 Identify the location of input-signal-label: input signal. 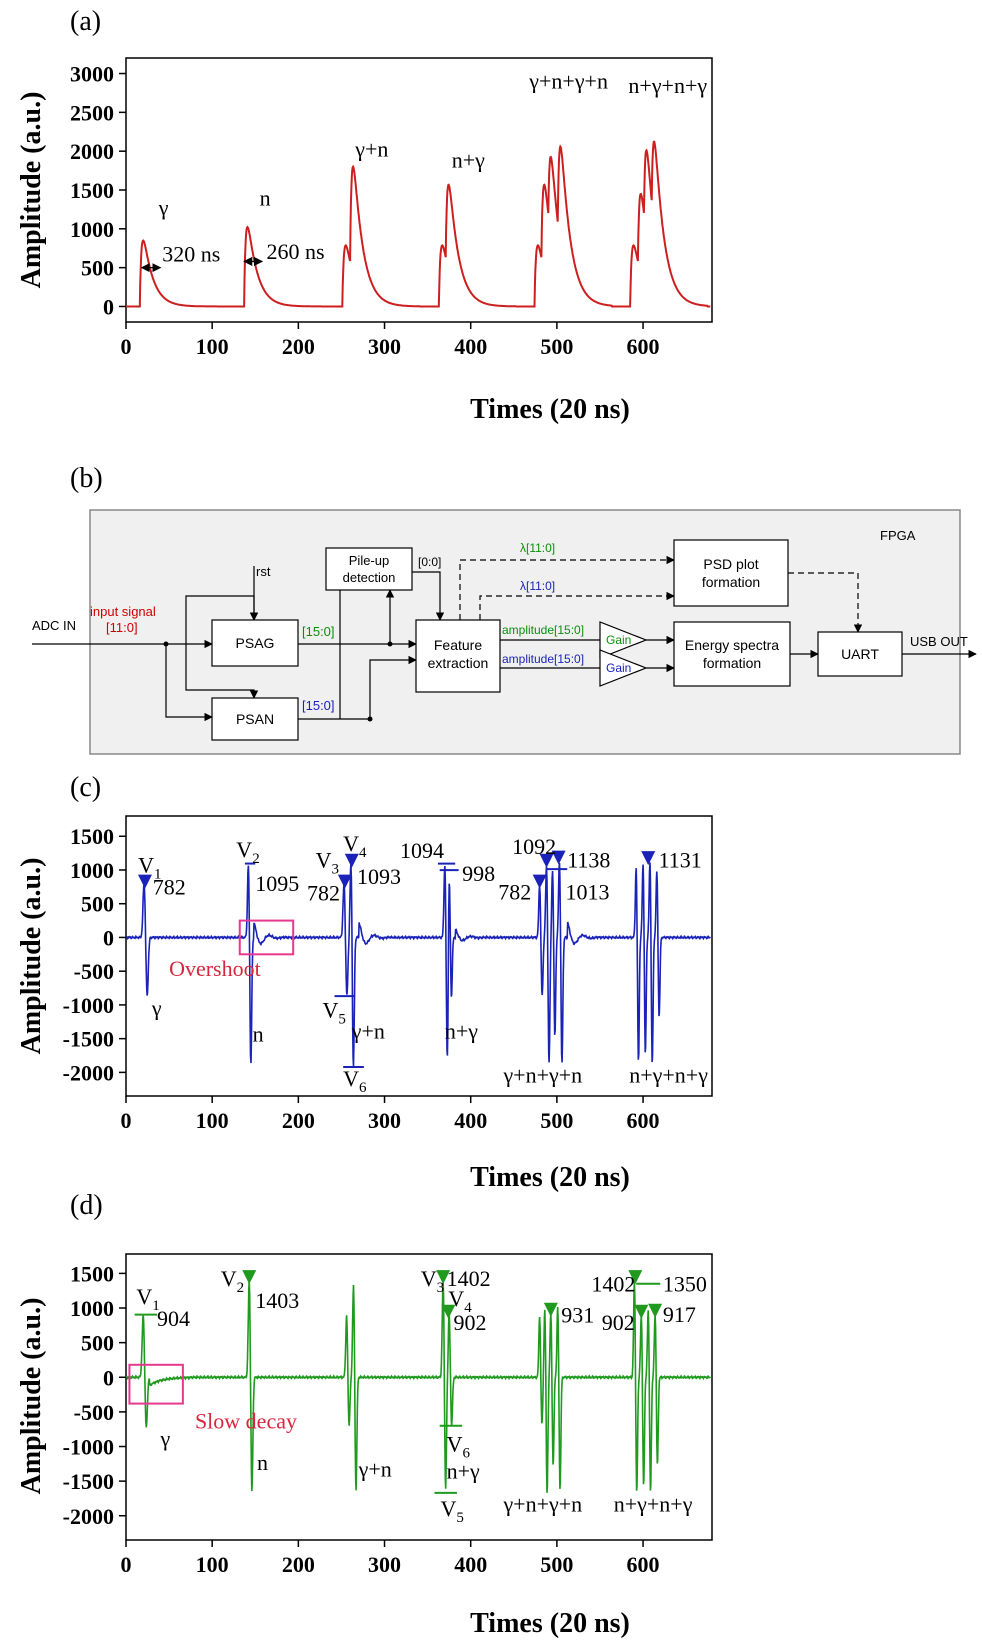
(123, 611).